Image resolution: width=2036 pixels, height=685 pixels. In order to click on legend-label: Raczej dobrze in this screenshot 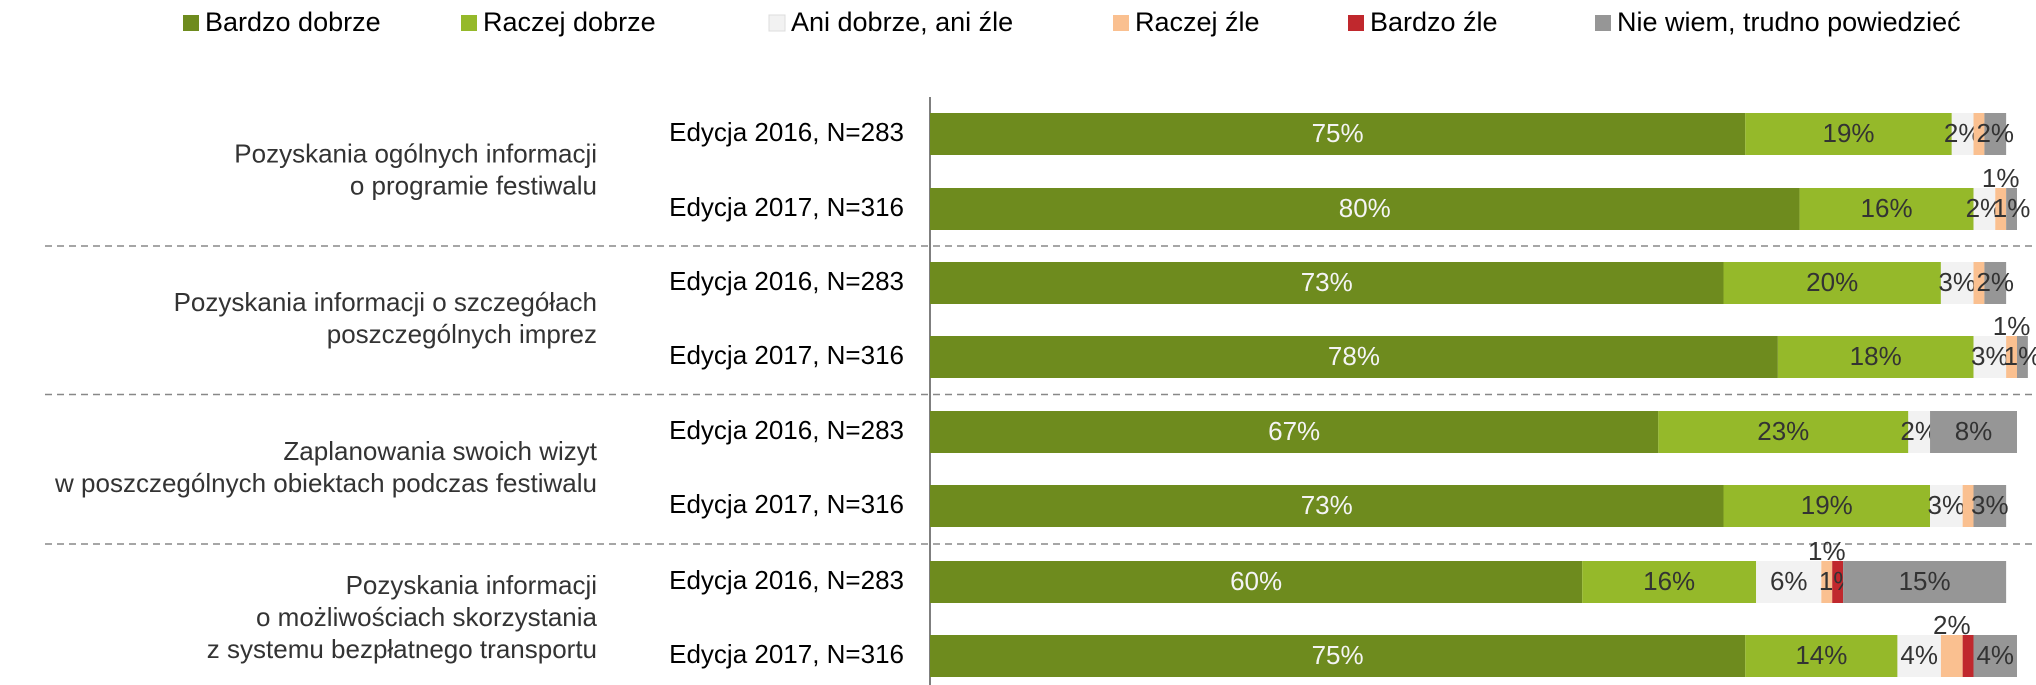, I will do `click(569, 22)`.